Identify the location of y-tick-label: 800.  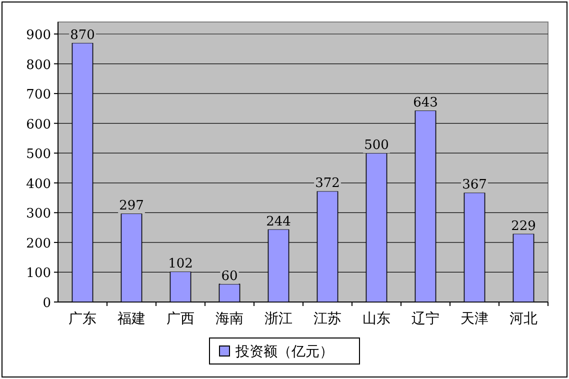
(38, 65).